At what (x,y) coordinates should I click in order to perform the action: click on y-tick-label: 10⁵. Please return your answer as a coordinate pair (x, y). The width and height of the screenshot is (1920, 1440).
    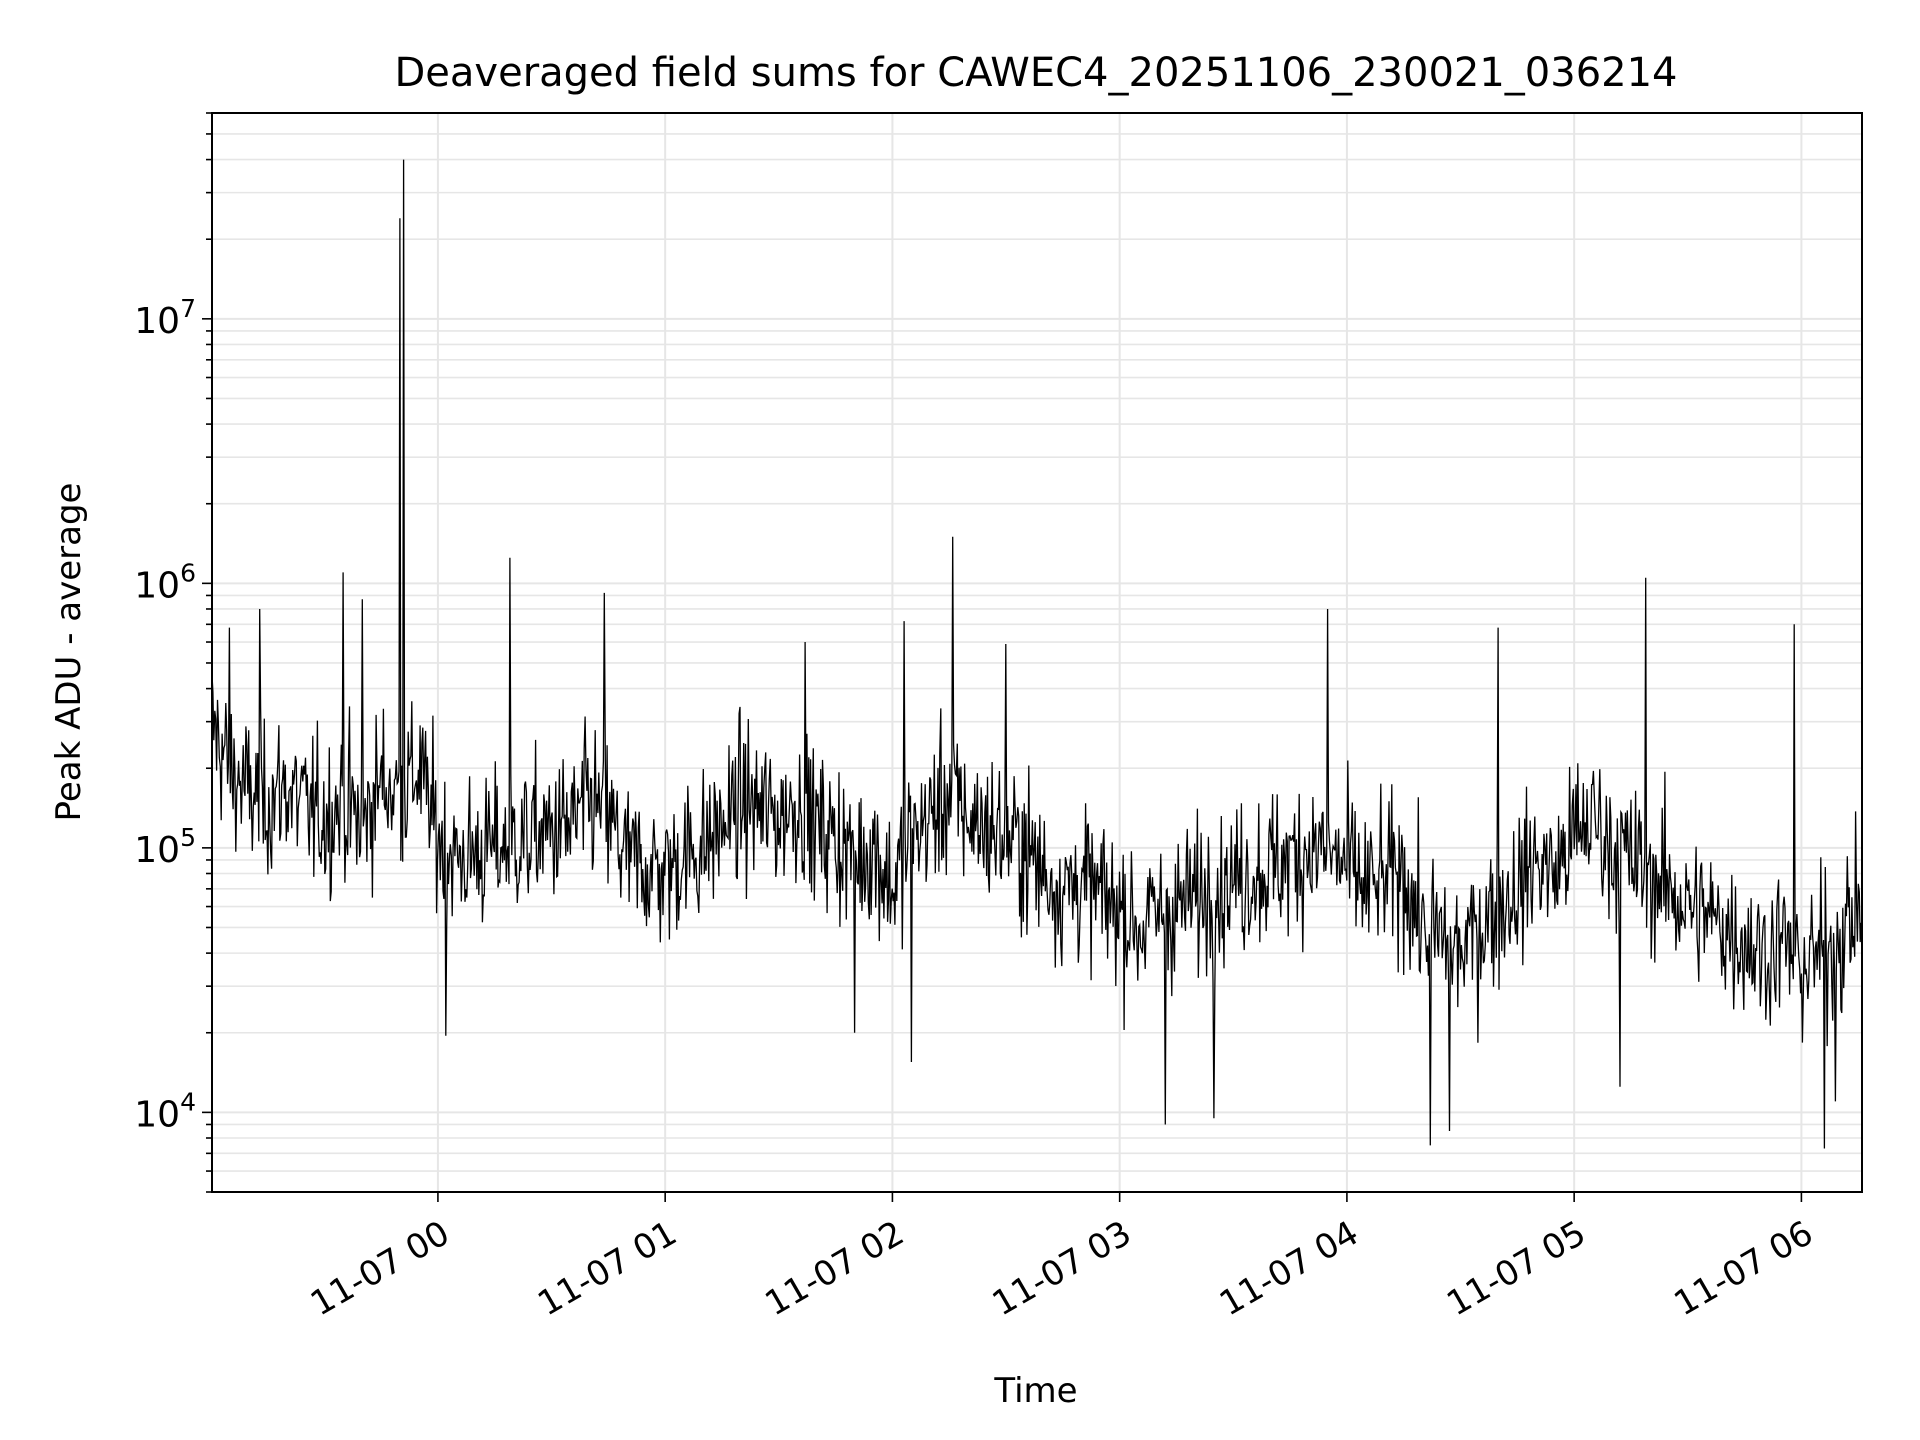
    Looking at the image, I should click on (165, 847).